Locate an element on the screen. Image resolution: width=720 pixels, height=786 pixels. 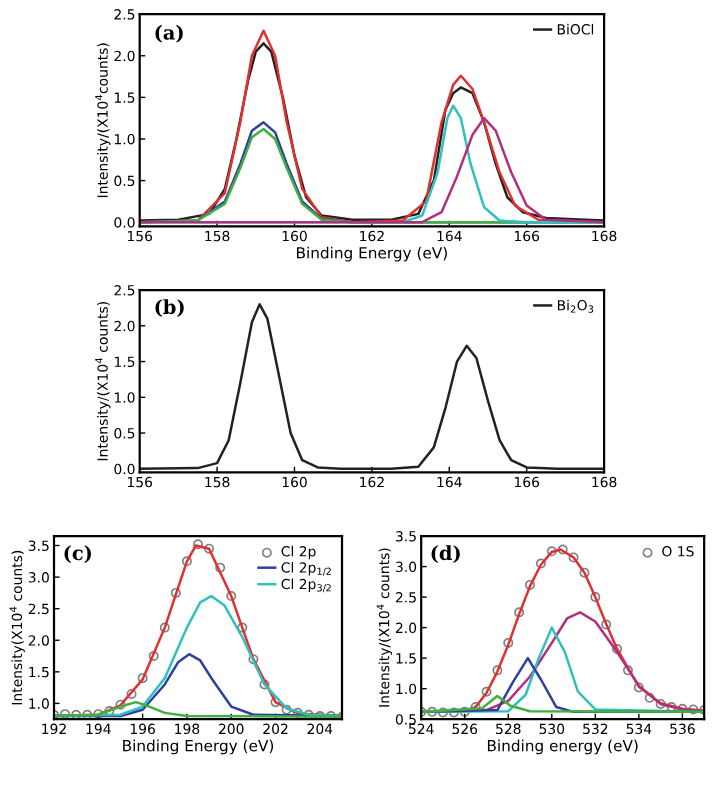
annotation: (a) is located at coordinates (169, 33).